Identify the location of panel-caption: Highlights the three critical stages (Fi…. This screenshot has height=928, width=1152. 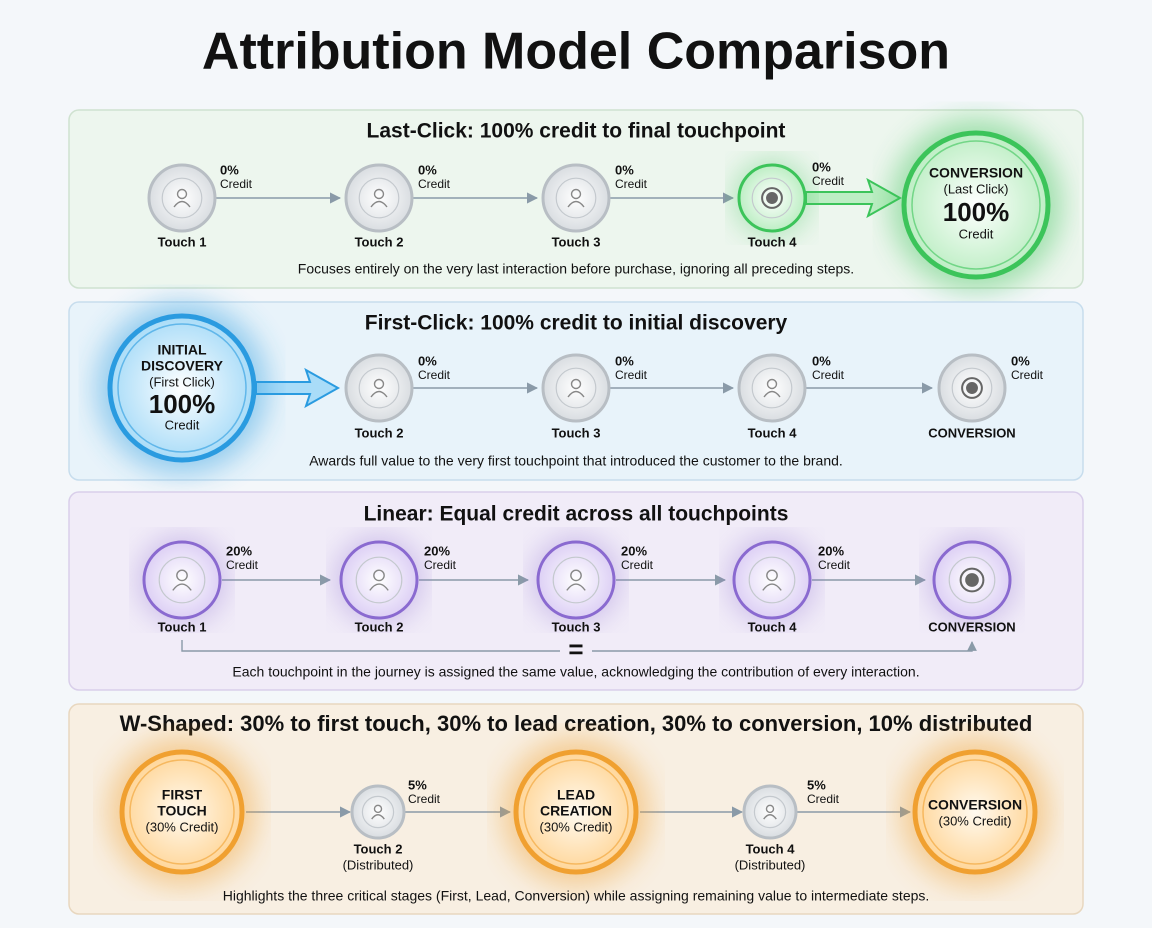
(576, 896).